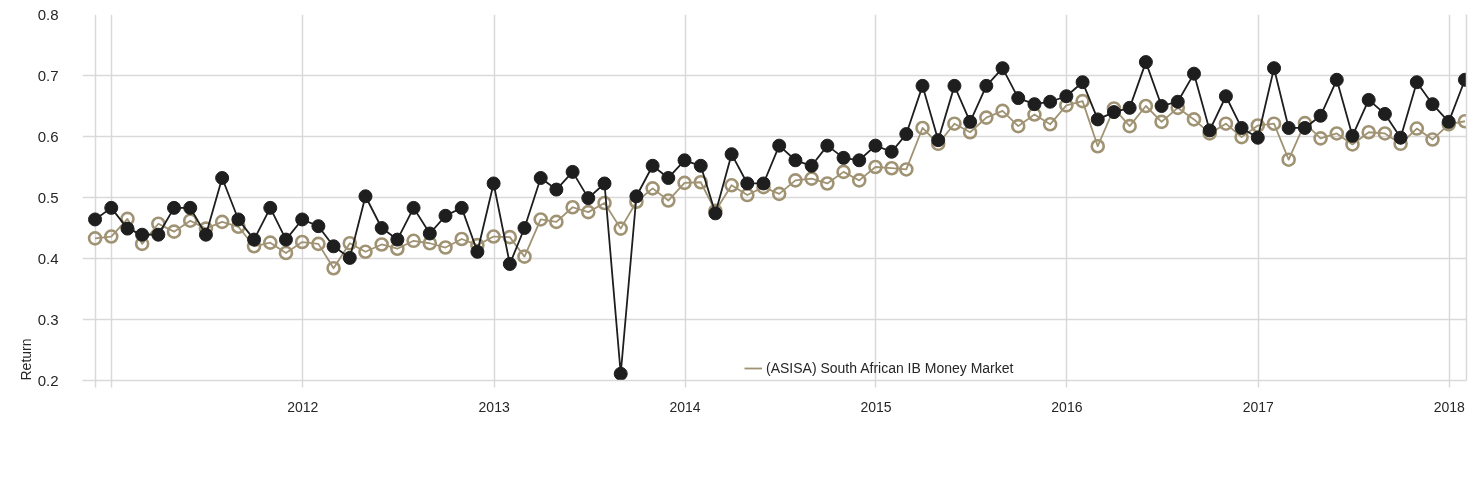 Image resolution: width=1480 pixels, height=477 pixels. I want to click on y-tick-label: 0.6, so click(48, 136).